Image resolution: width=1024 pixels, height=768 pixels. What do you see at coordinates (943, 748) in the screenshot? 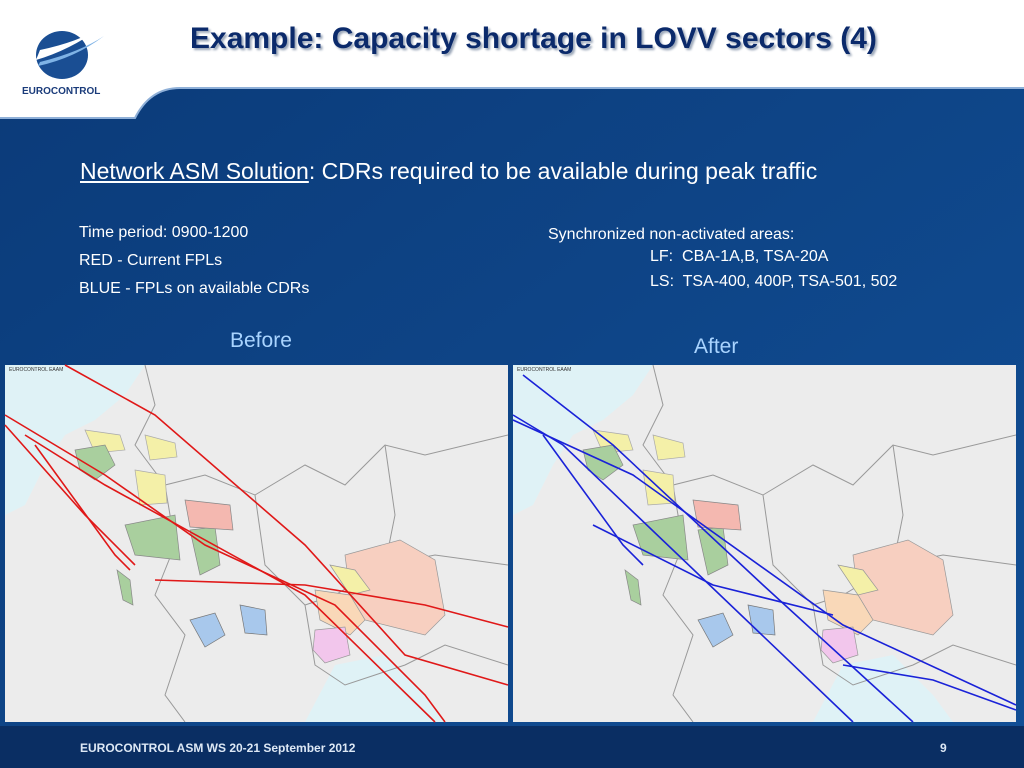
I see `page-number: 9` at bounding box center [943, 748].